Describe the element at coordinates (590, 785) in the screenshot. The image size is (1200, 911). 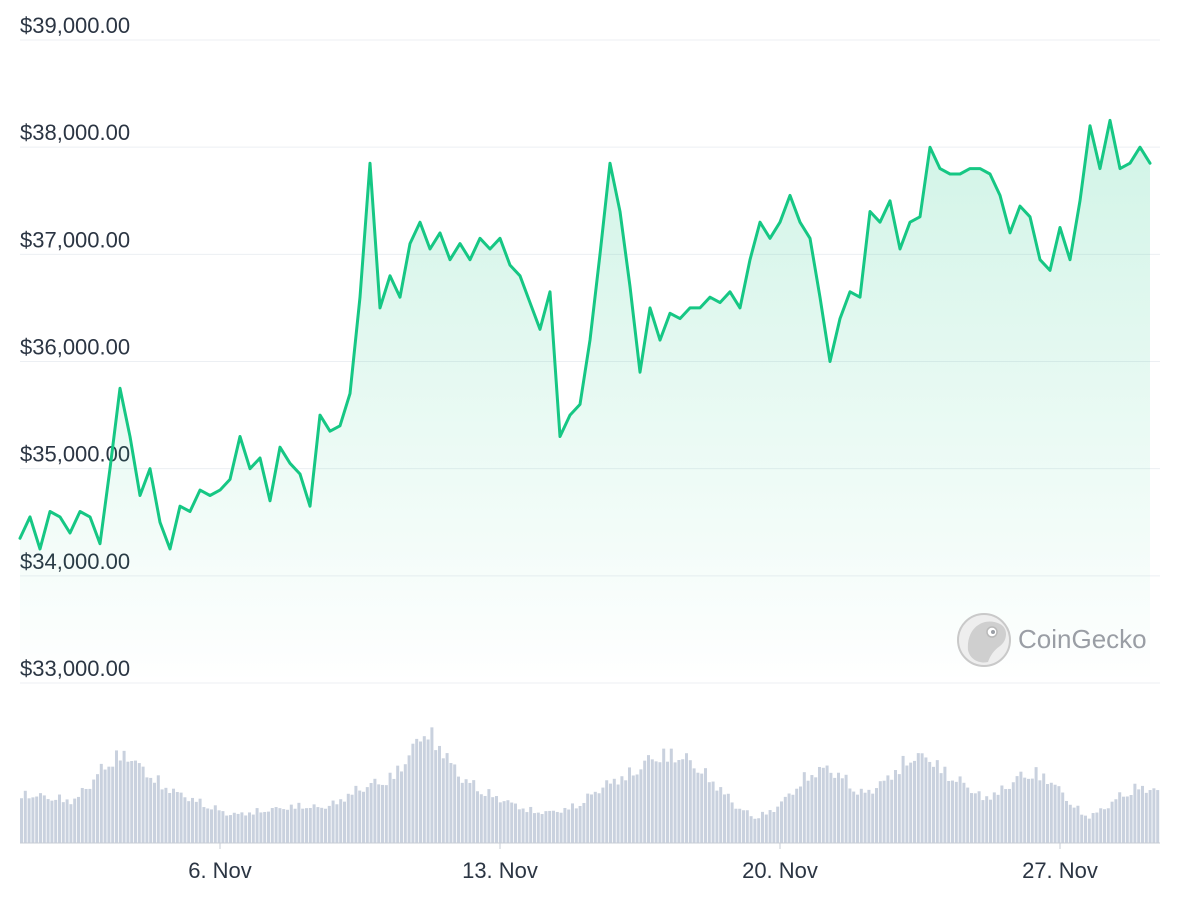
I see `volume-bars` at that location.